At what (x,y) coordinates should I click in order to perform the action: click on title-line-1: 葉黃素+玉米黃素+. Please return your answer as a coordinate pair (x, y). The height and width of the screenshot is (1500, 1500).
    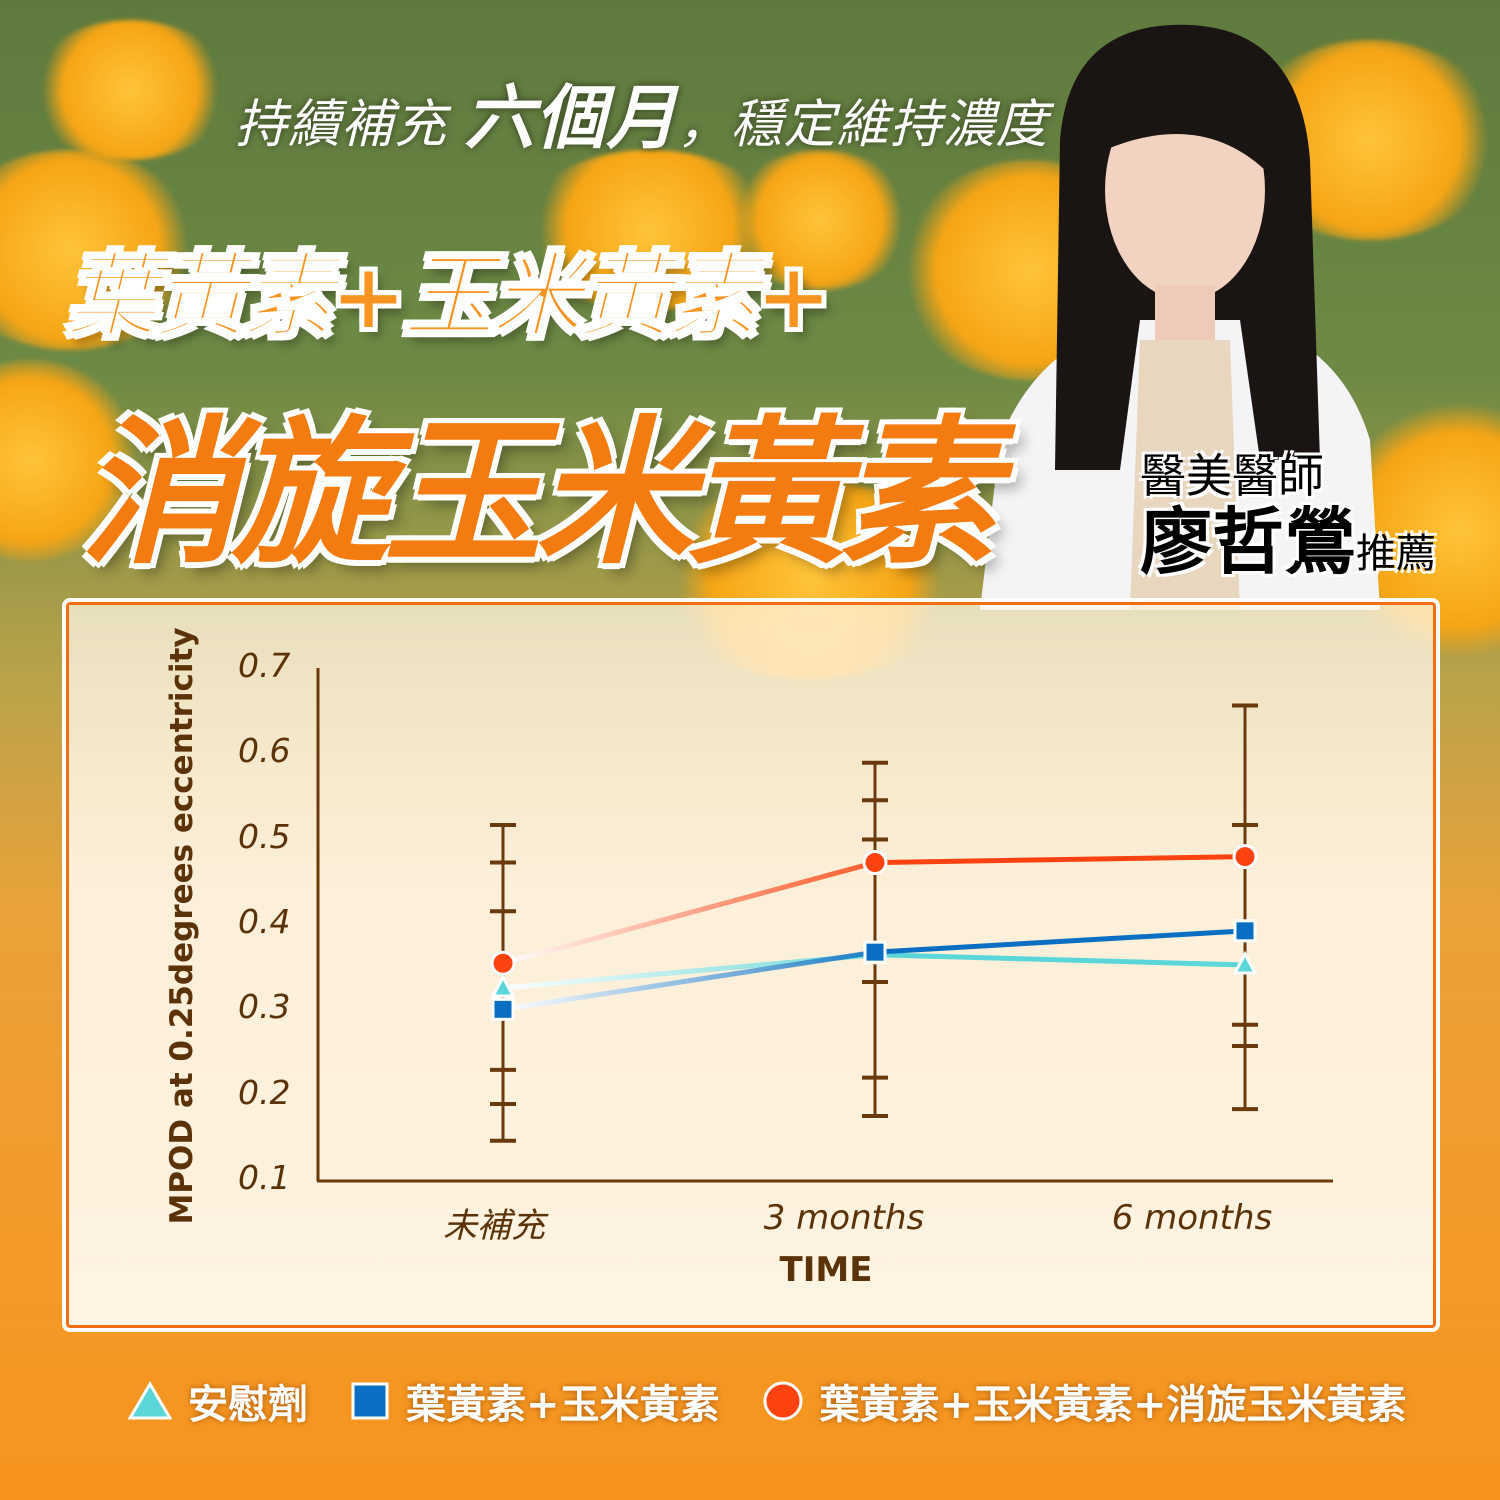
    Looking at the image, I should click on (449, 296).